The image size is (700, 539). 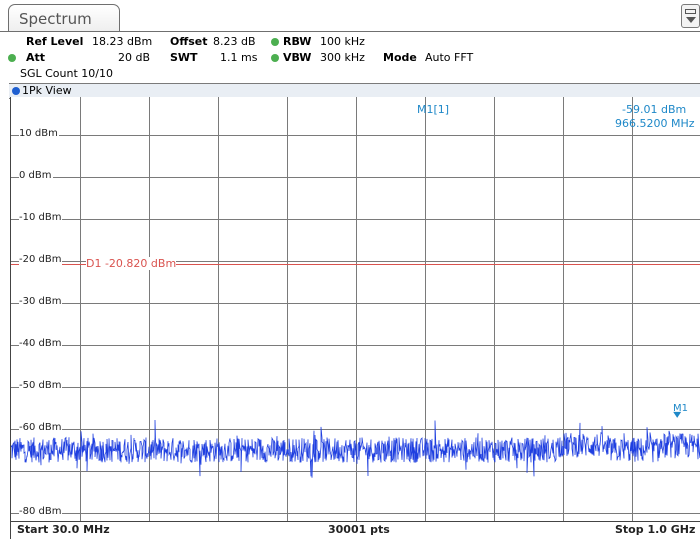 I want to click on rbw-label: RBW, so click(x=297, y=41).